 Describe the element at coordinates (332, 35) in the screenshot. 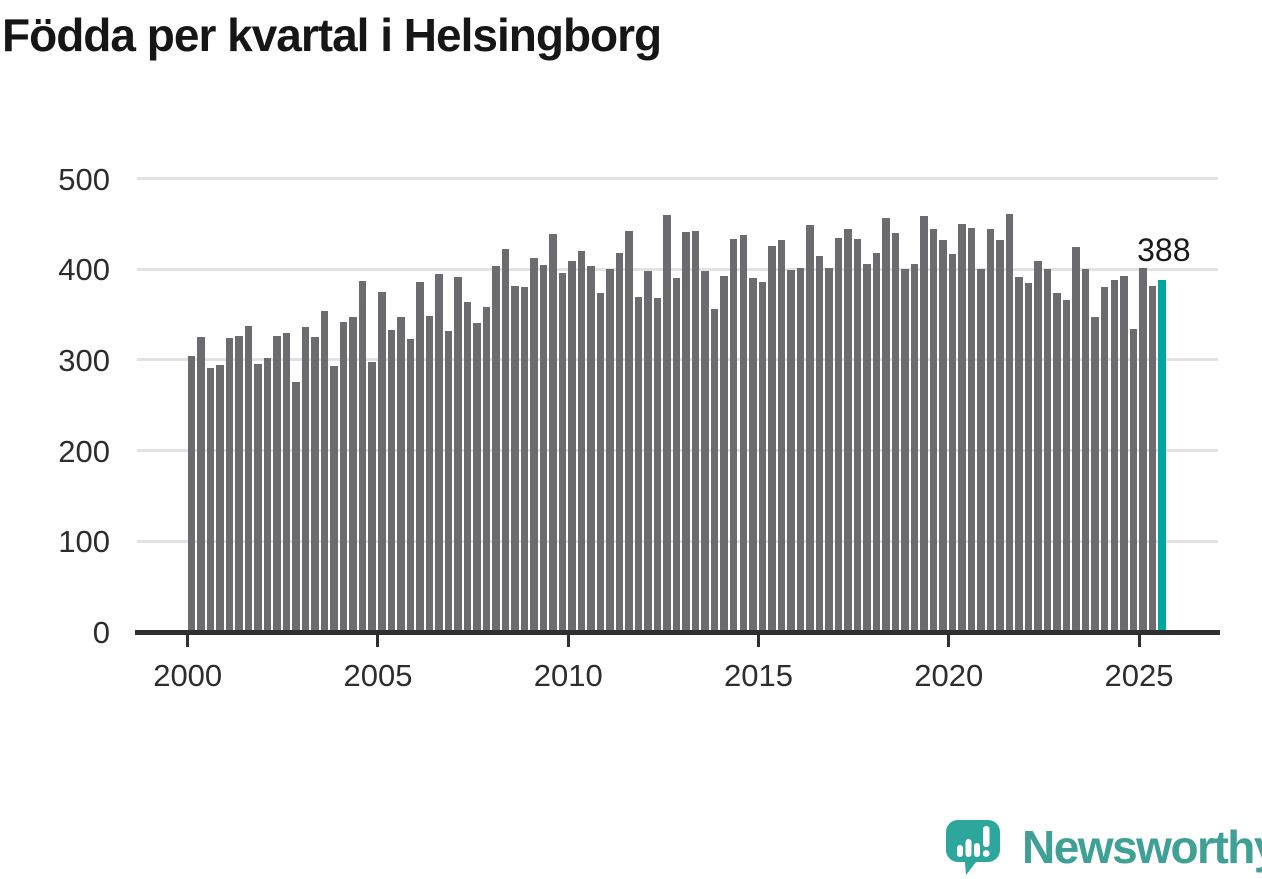

I see `chart-title: Födda per kvartal i Helsingborg` at that location.